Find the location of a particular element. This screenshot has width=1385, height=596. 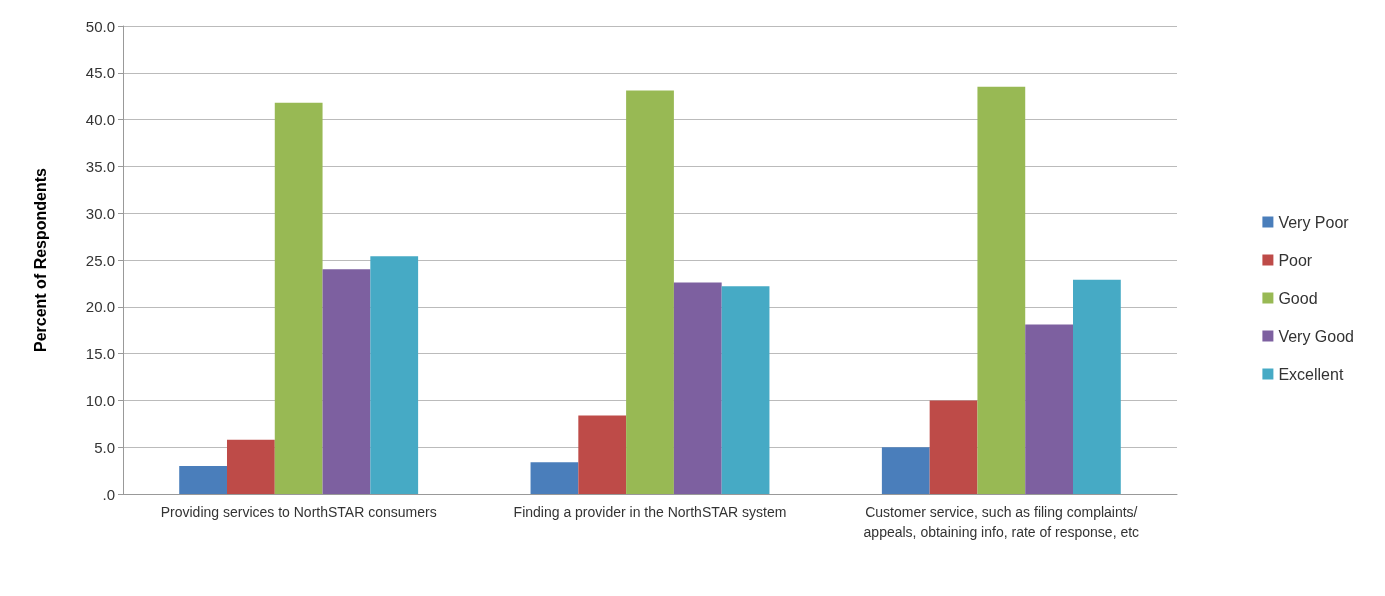

y-tick-label: 15.0 is located at coordinates (100, 354).